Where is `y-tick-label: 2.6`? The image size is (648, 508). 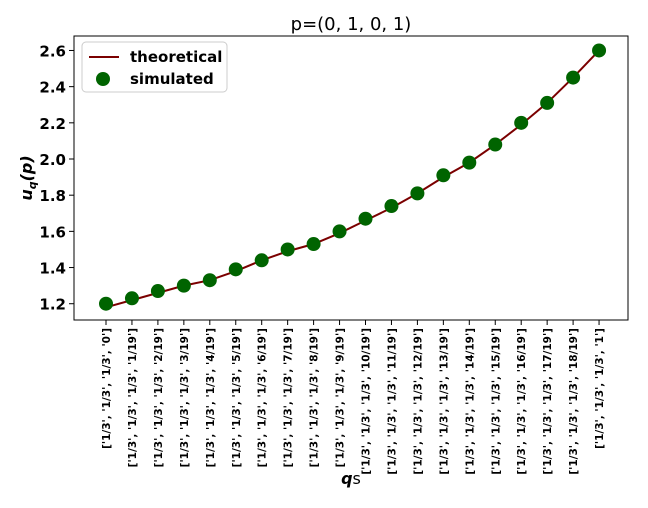 y-tick-label: 2.6 is located at coordinates (52, 51).